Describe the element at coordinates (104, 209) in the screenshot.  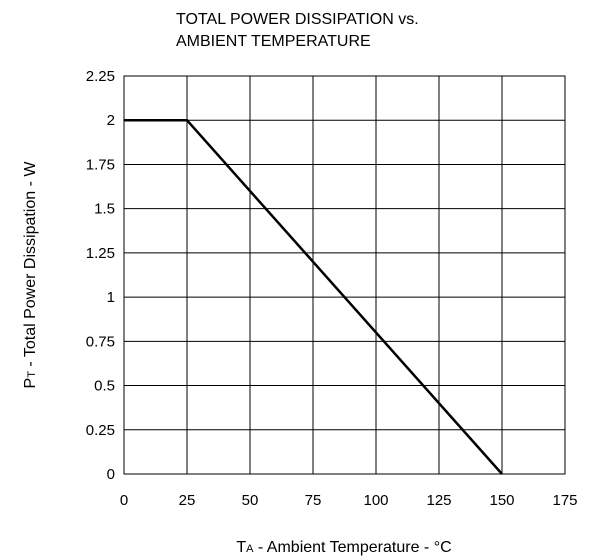
I see `y-tick-label: 1.5` at that location.